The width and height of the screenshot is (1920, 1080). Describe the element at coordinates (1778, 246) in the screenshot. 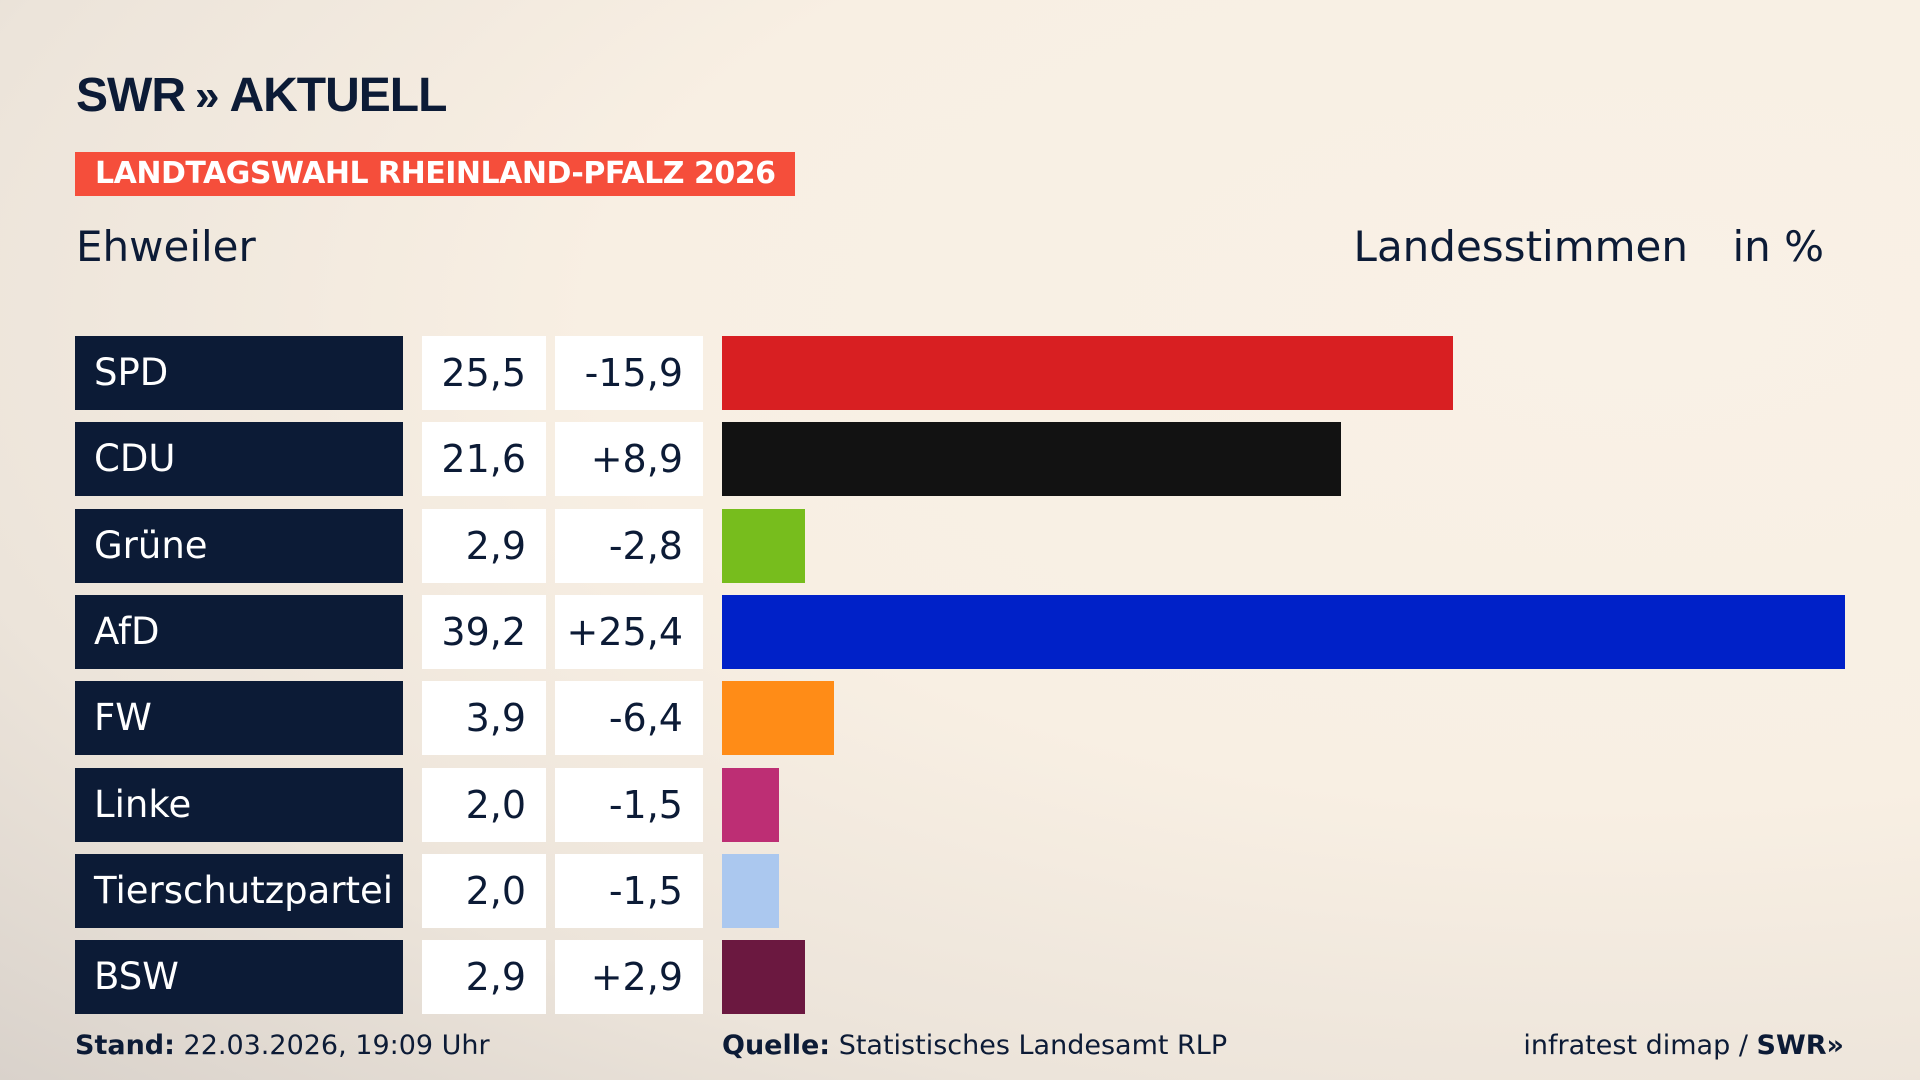

I see `unit-label: in %` at that location.